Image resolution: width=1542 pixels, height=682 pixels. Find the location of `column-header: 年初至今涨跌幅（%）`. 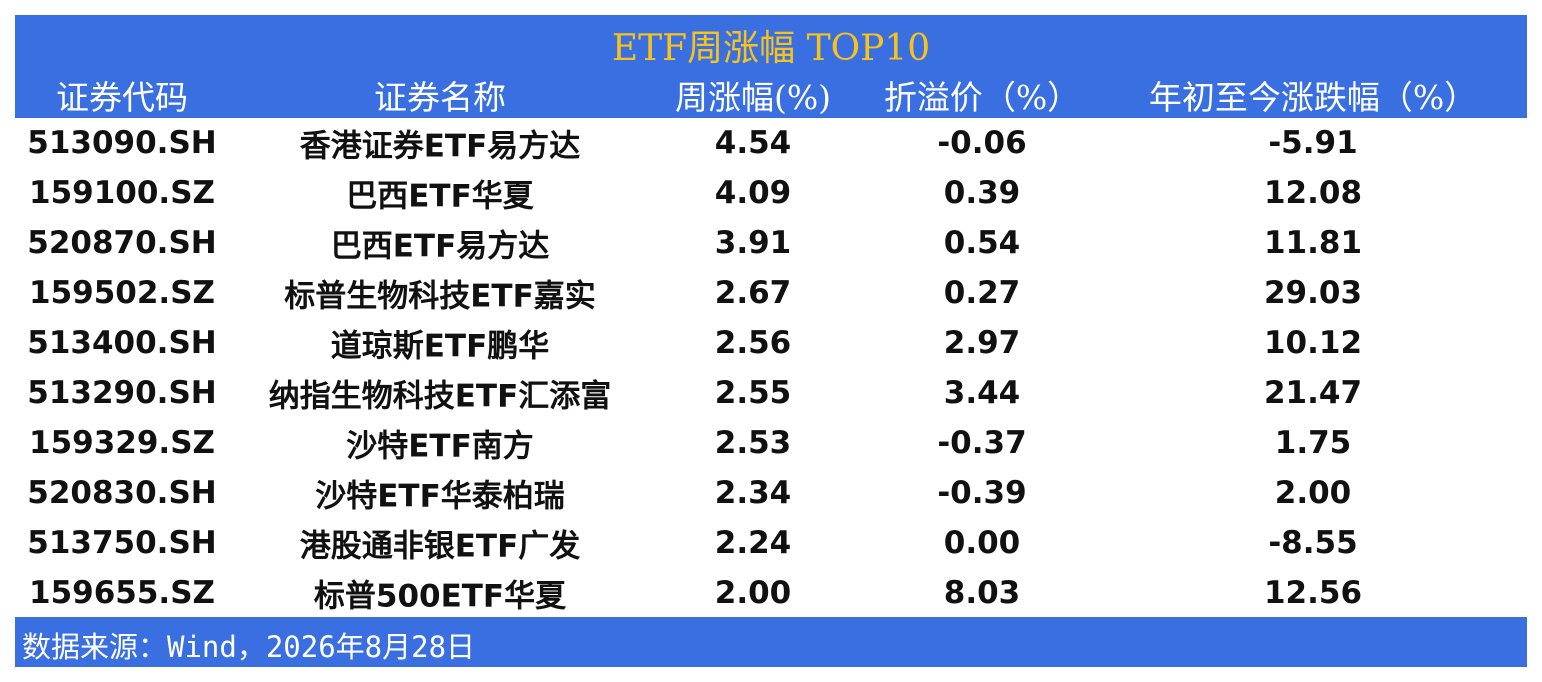

column-header: 年初至今涨跌幅（%） is located at coordinates (1313, 97).